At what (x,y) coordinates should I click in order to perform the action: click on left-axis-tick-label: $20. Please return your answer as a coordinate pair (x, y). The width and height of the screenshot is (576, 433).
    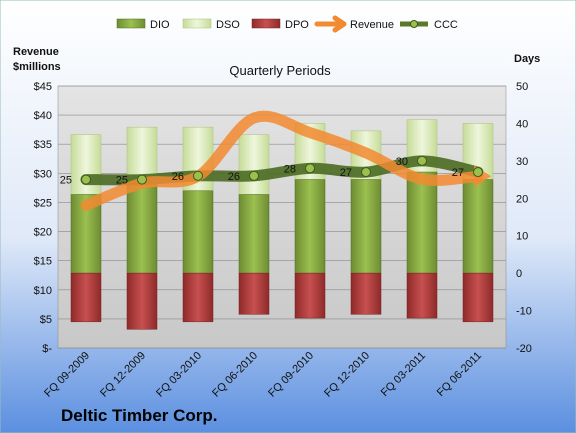
    Looking at the image, I should click on (43, 233).